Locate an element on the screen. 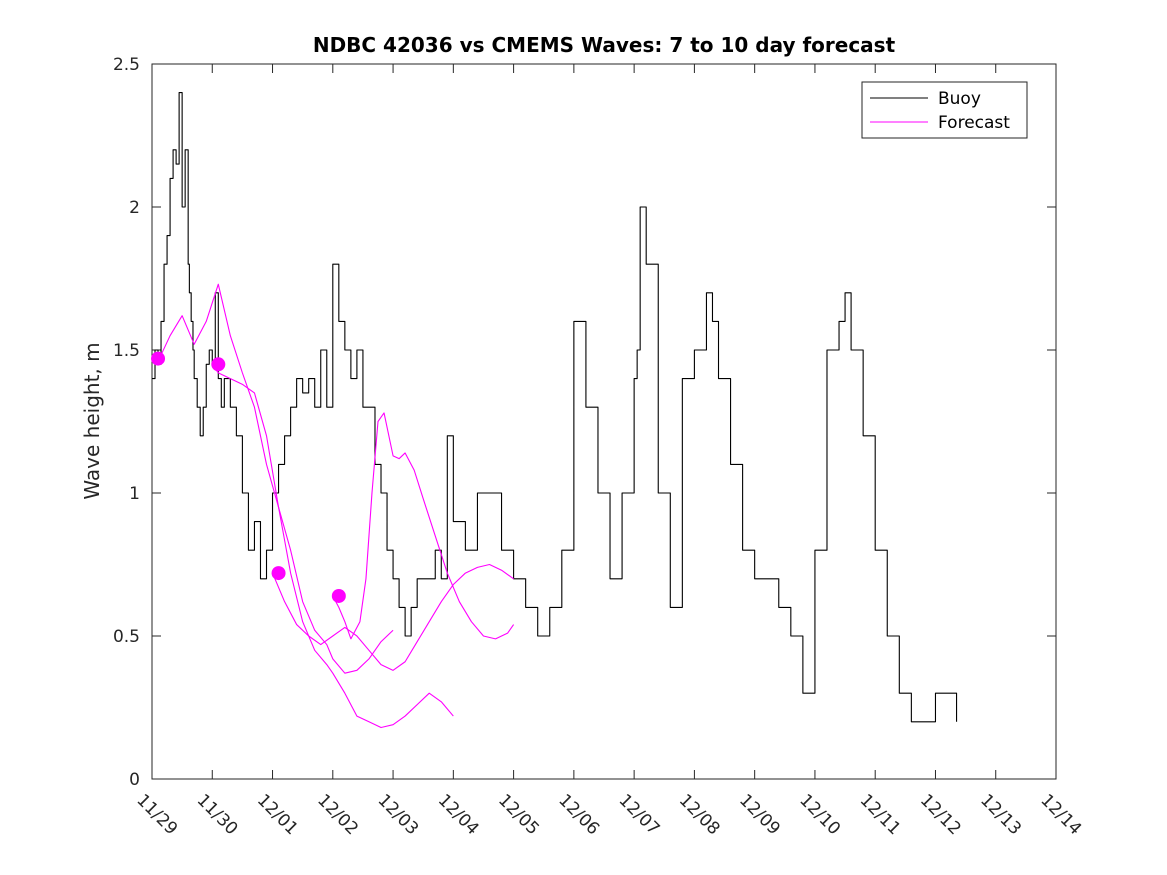 This screenshot has height=875, width=1167. x-tick-label: 12/06 is located at coordinates (578, 814).